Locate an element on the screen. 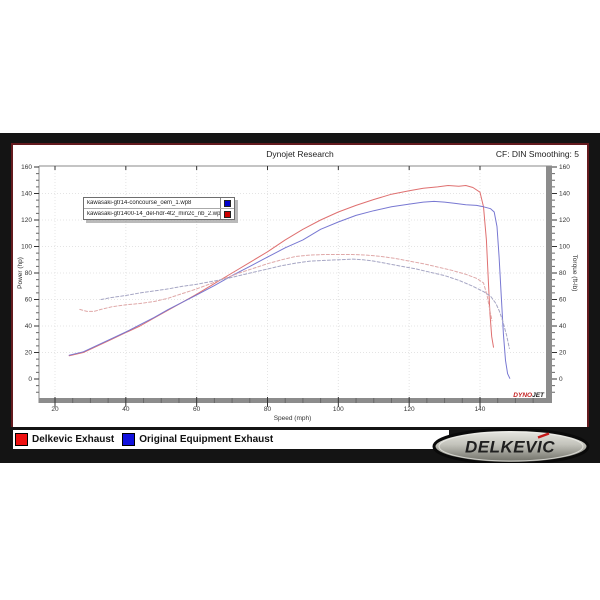  chart-header: Dynojet Research CF: DIN Smoothing: 5 is located at coordinates (300, 154).